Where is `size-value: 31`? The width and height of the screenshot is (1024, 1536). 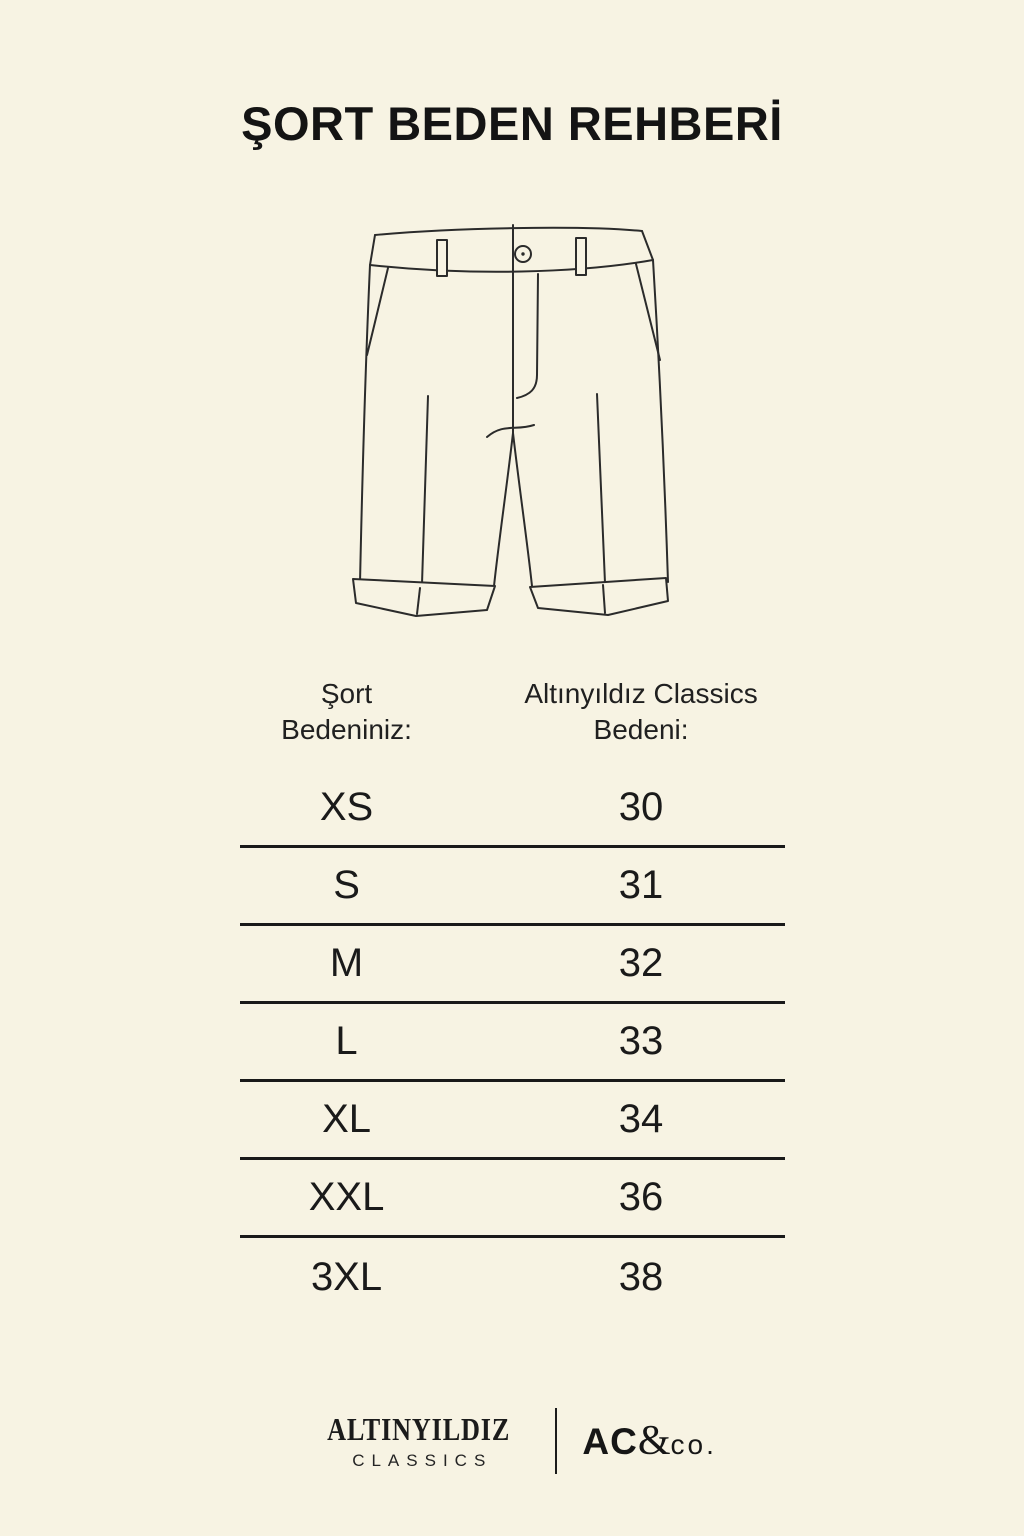
size-value: 31 is located at coordinates (641, 885).